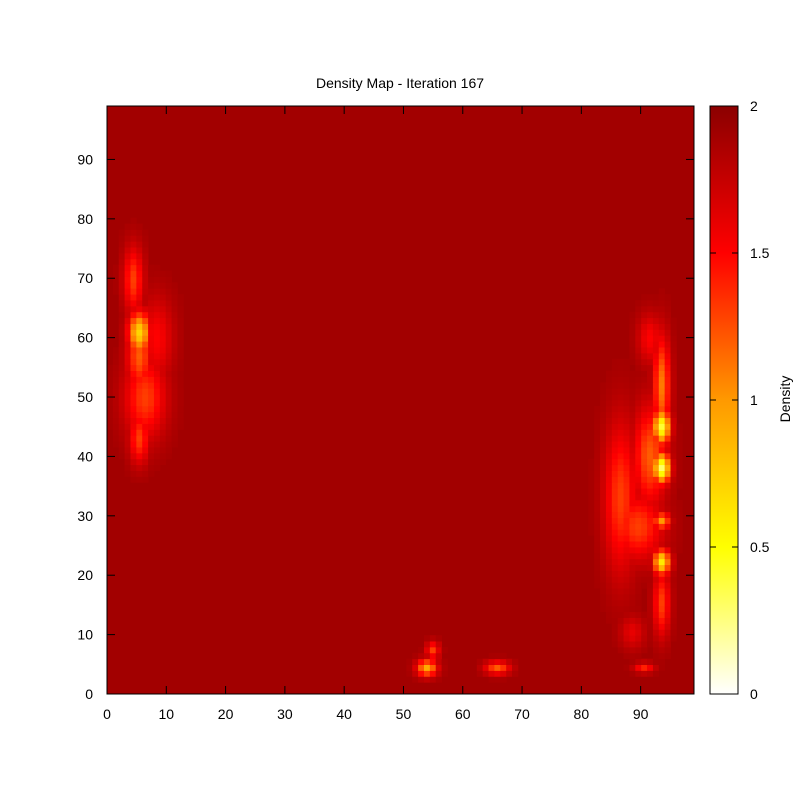 This screenshot has width=800, height=800. Describe the element at coordinates (760, 547) in the screenshot. I see `colorbar-tick-label: 0.5` at that location.